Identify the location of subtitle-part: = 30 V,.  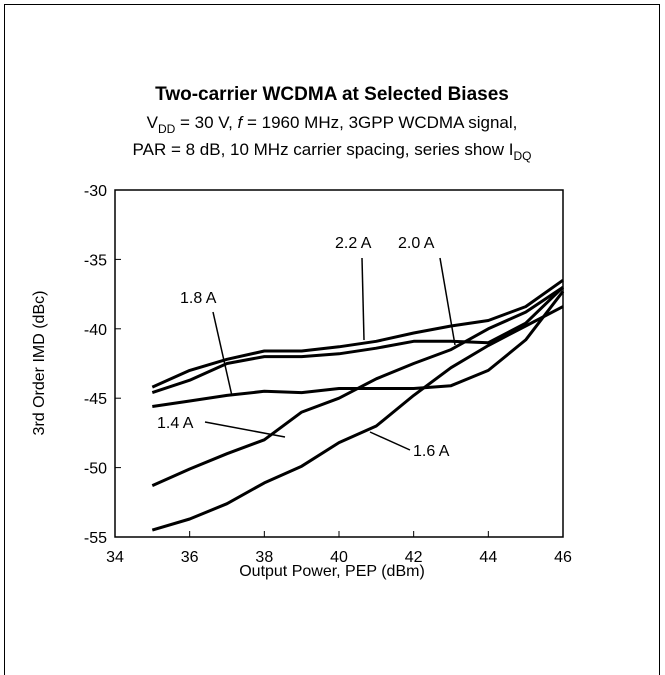
(206, 122).